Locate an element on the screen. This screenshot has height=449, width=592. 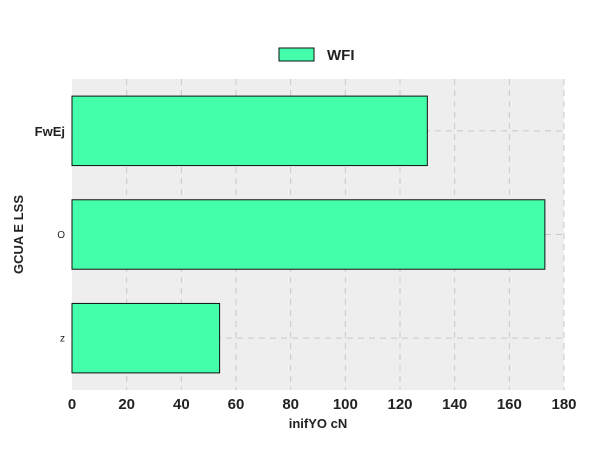
bar-FwEj is located at coordinates (249, 131).